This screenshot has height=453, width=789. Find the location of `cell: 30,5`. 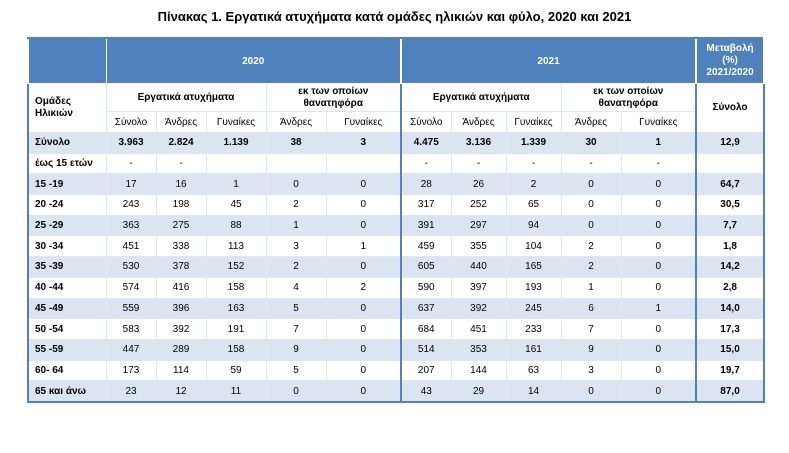

cell: 30,5 is located at coordinates (730, 205).